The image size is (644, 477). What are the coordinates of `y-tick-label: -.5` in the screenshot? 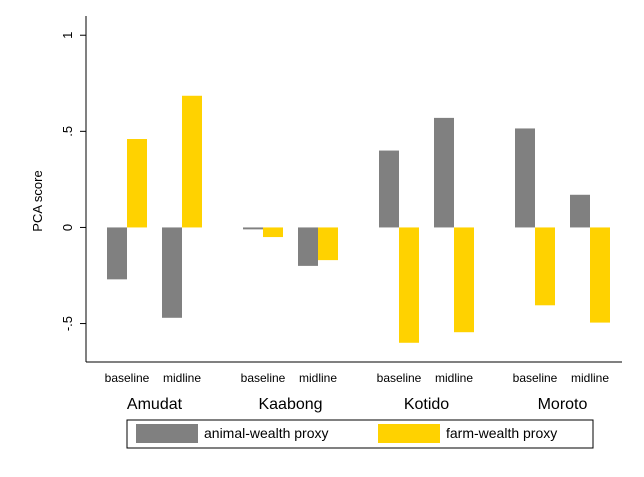 It's located at (67, 323).